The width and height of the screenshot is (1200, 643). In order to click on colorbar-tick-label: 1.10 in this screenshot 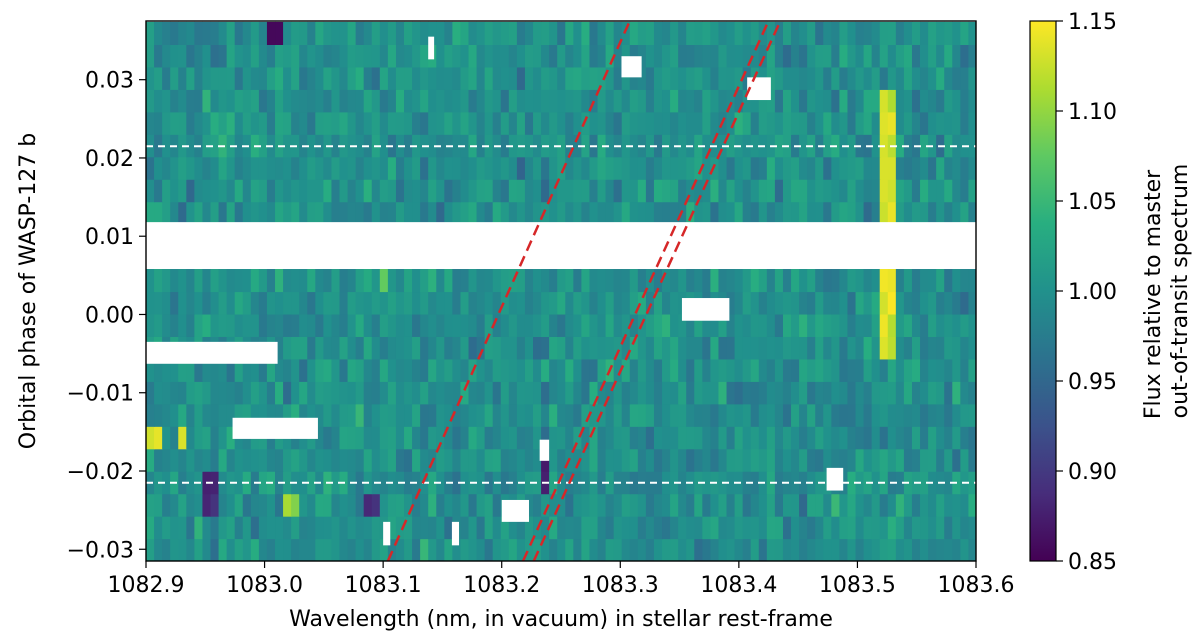, I will do `click(1092, 112)`.